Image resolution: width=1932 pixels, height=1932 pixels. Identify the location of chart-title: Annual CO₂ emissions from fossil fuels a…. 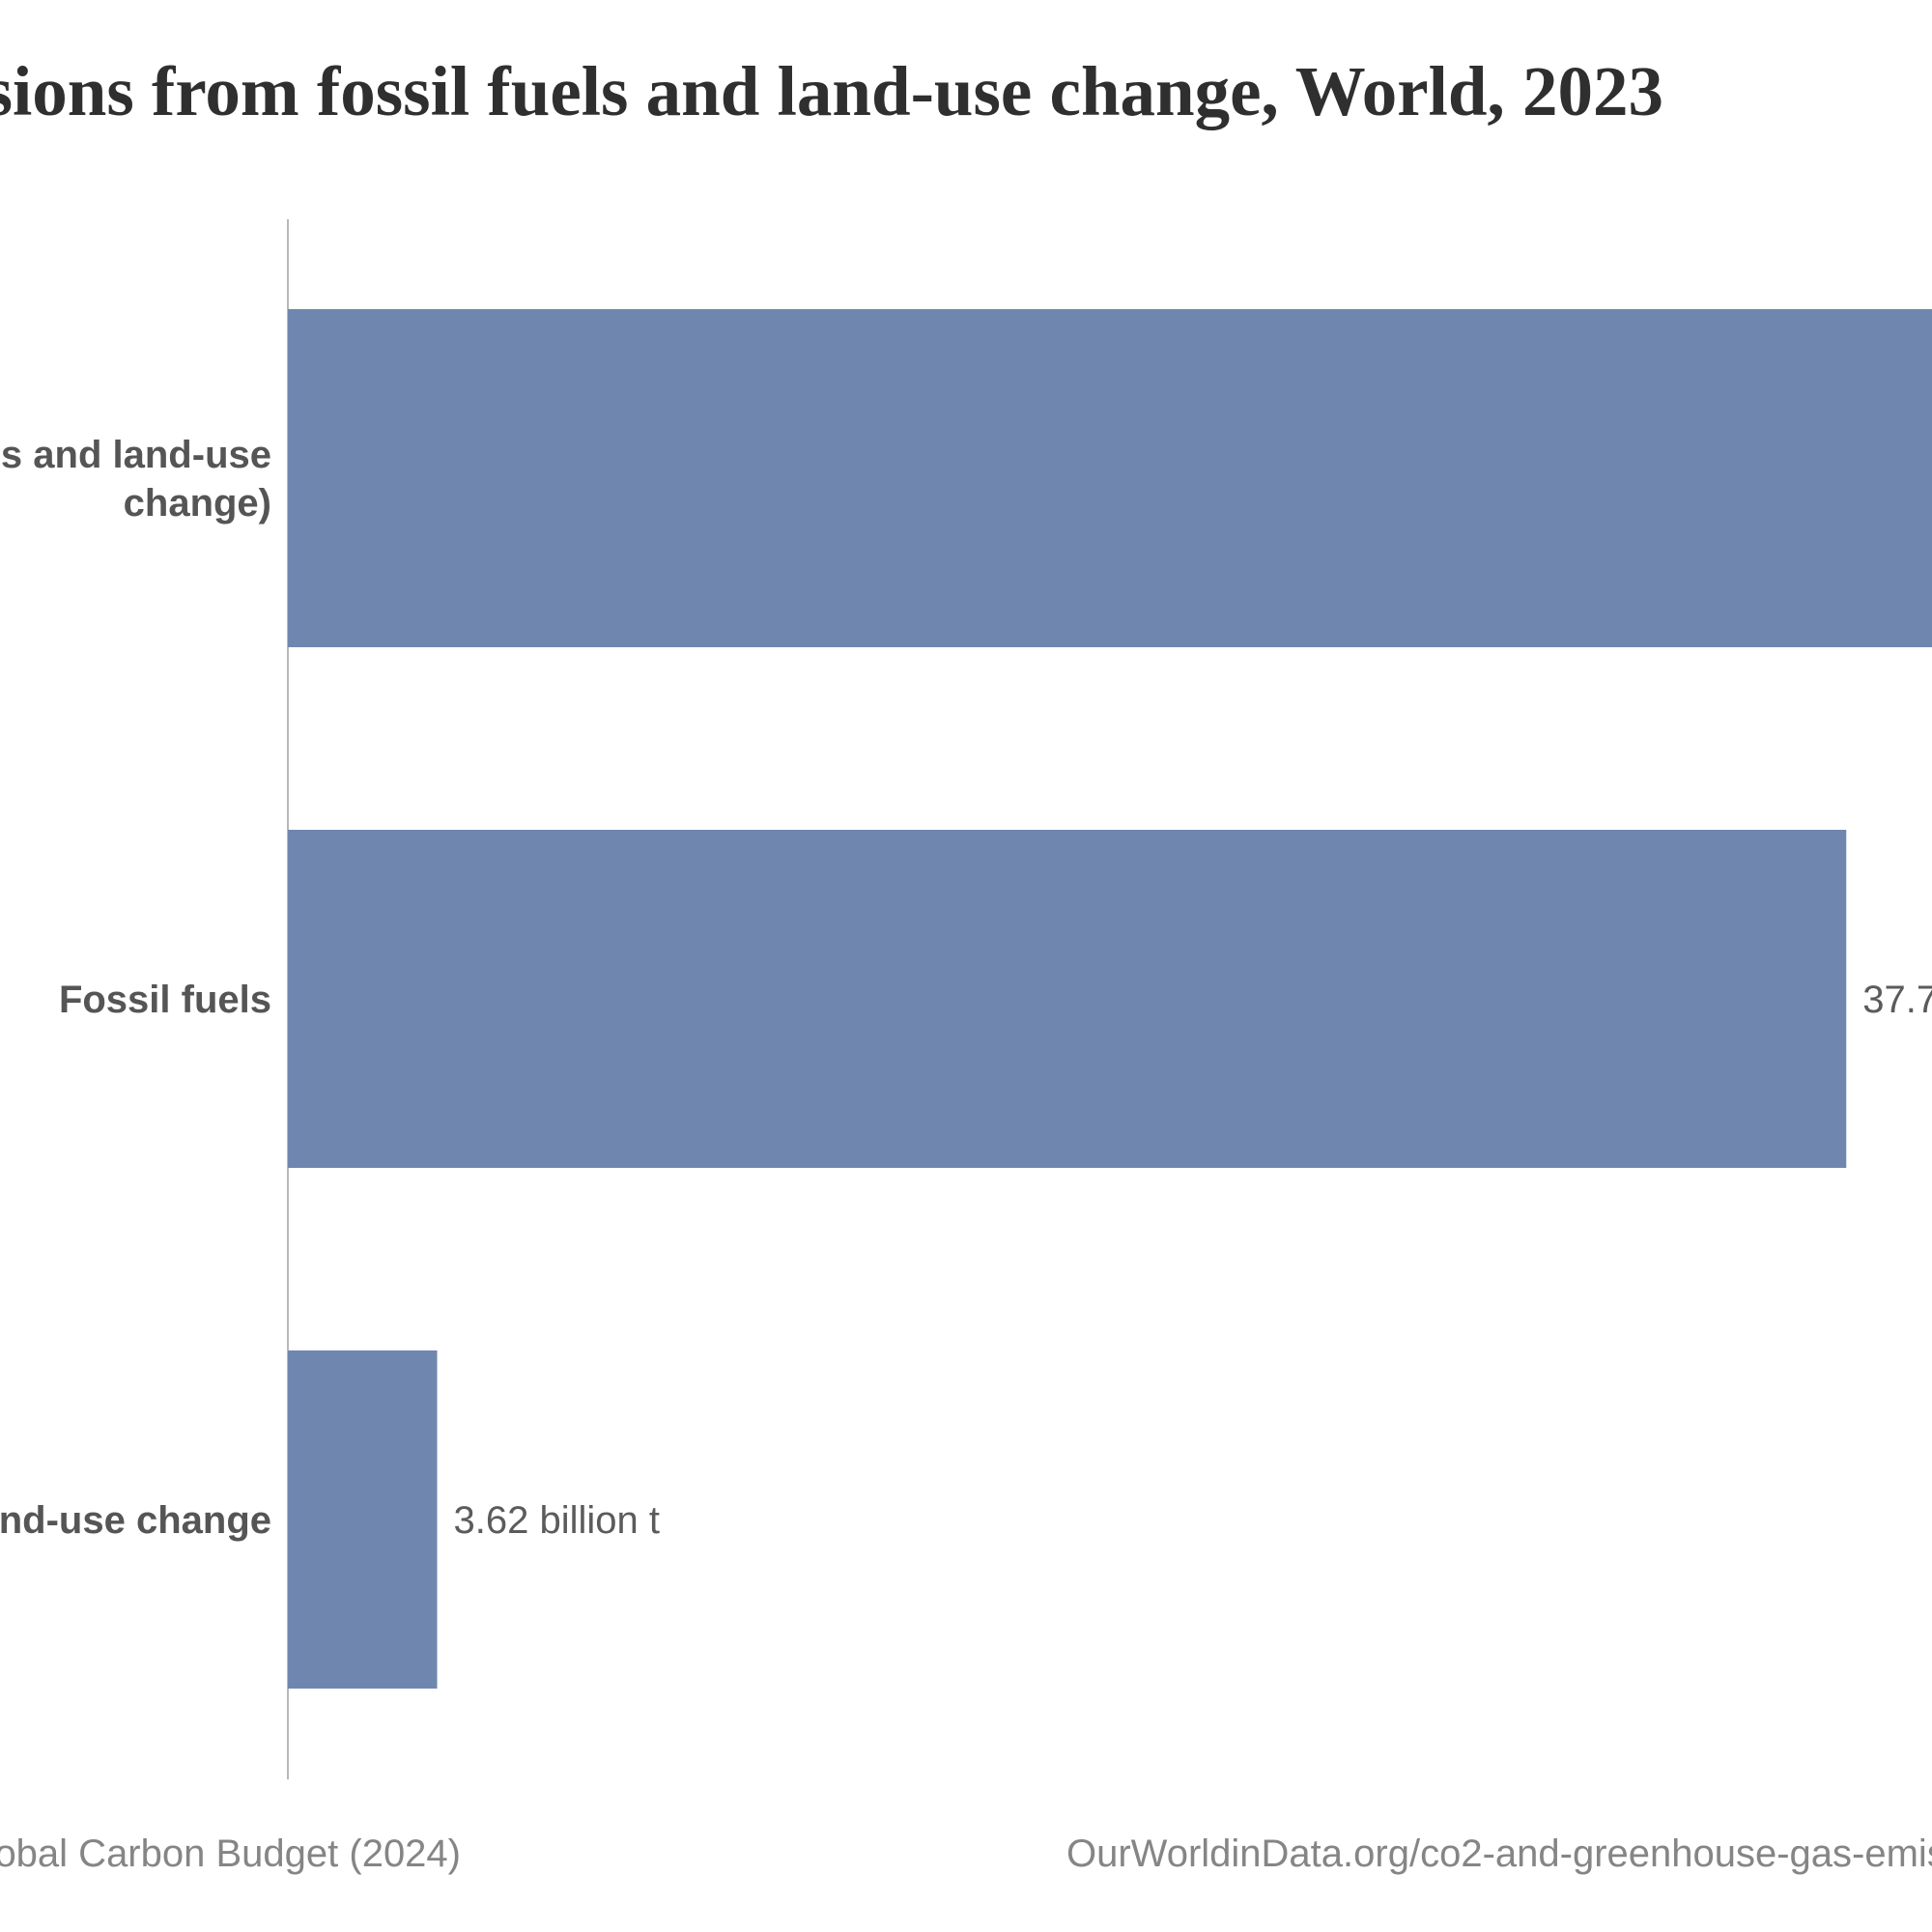
(831, 91).